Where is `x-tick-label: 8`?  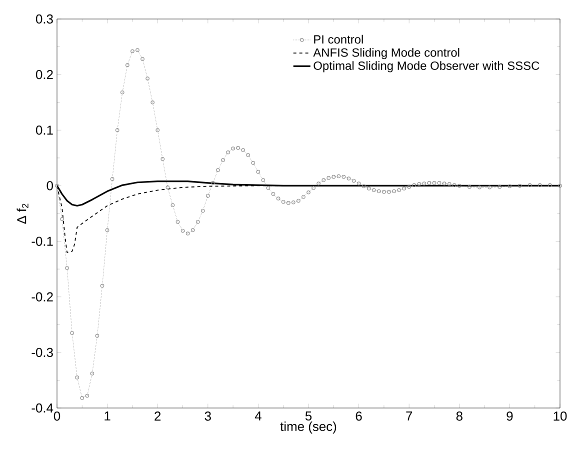
x-tick-label: 8 is located at coordinates (459, 416).